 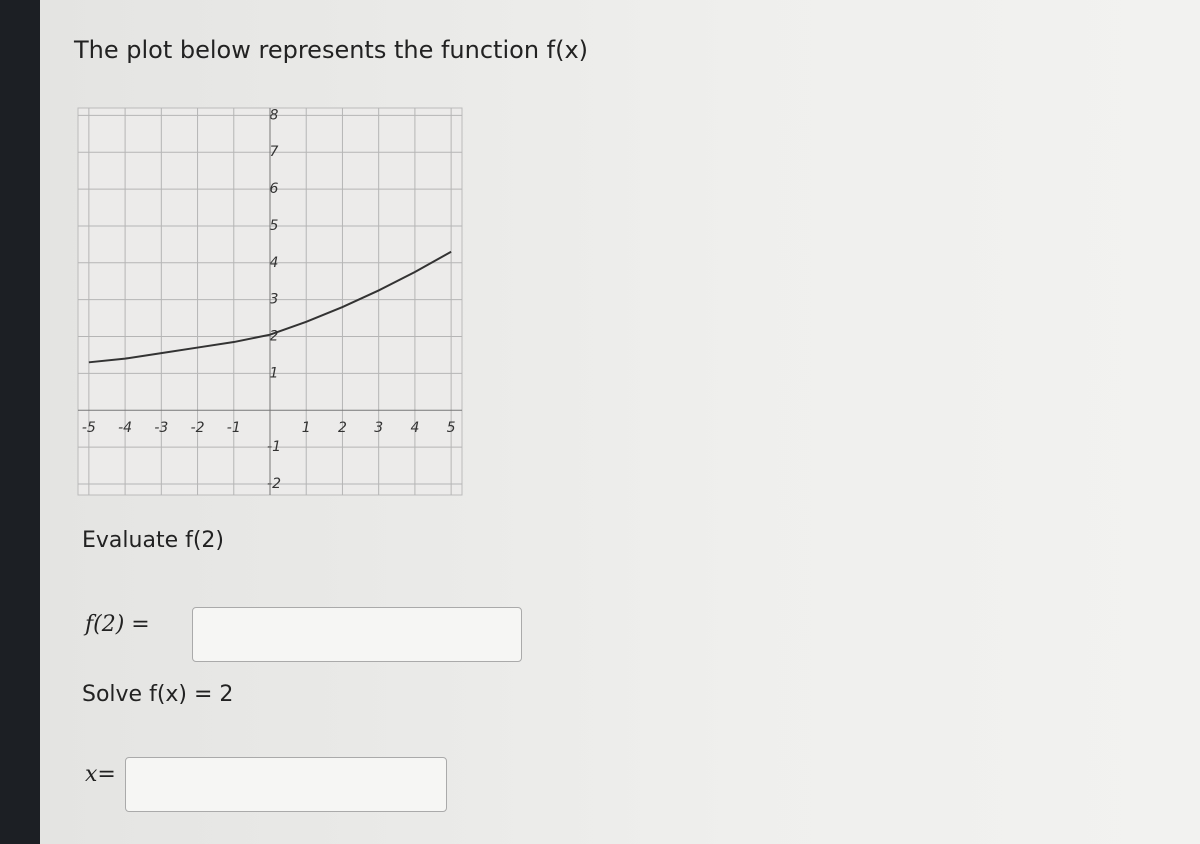 What do you see at coordinates (274, 152) in the screenshot?
I see `y-tick-label: 7` at bounding box center [274, 152].